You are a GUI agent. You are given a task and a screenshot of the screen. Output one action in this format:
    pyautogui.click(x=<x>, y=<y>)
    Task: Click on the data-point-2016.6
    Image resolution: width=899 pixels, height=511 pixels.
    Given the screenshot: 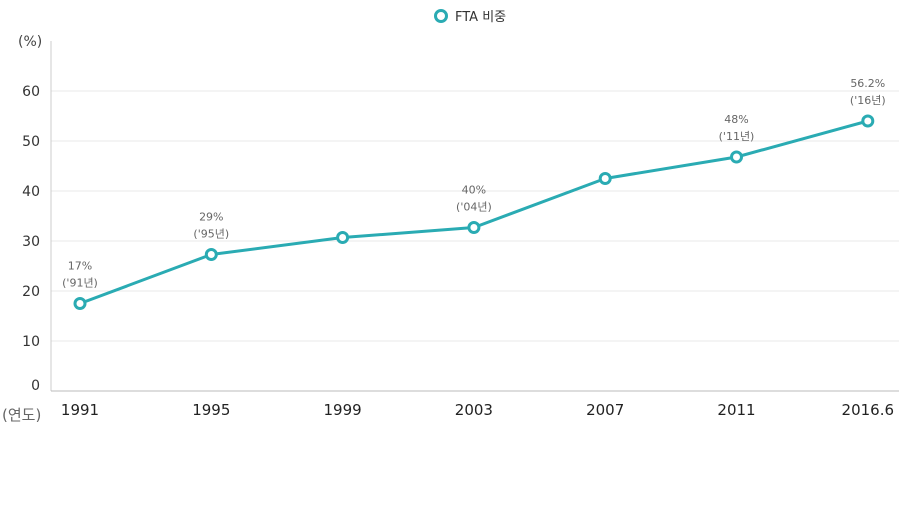 What is the action you would take?
    pyautogui.click(x=868, y=121)
    